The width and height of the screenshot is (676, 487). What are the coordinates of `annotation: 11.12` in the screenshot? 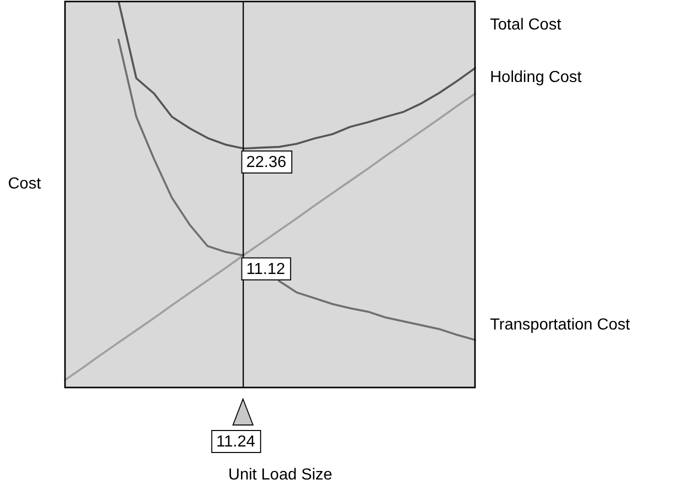 It's located at (266, 269).